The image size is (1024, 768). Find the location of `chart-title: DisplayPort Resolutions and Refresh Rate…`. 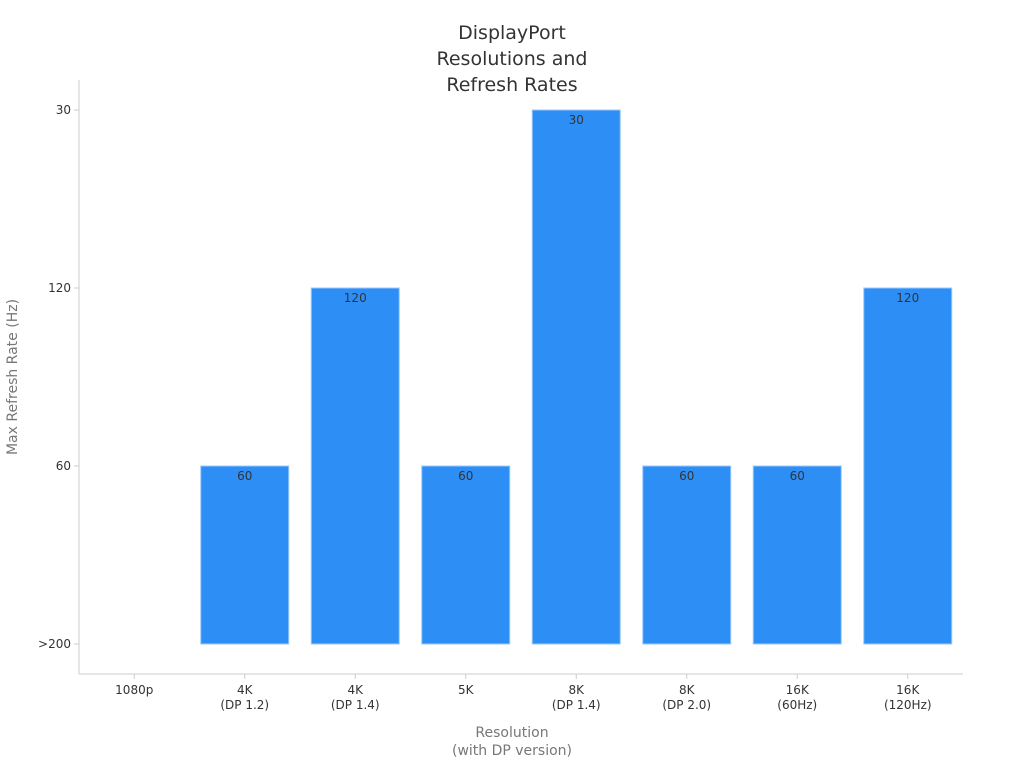

chart-title: DisplayPort Resolutions and Refresh Rate… is located at coordinates (512, 59).